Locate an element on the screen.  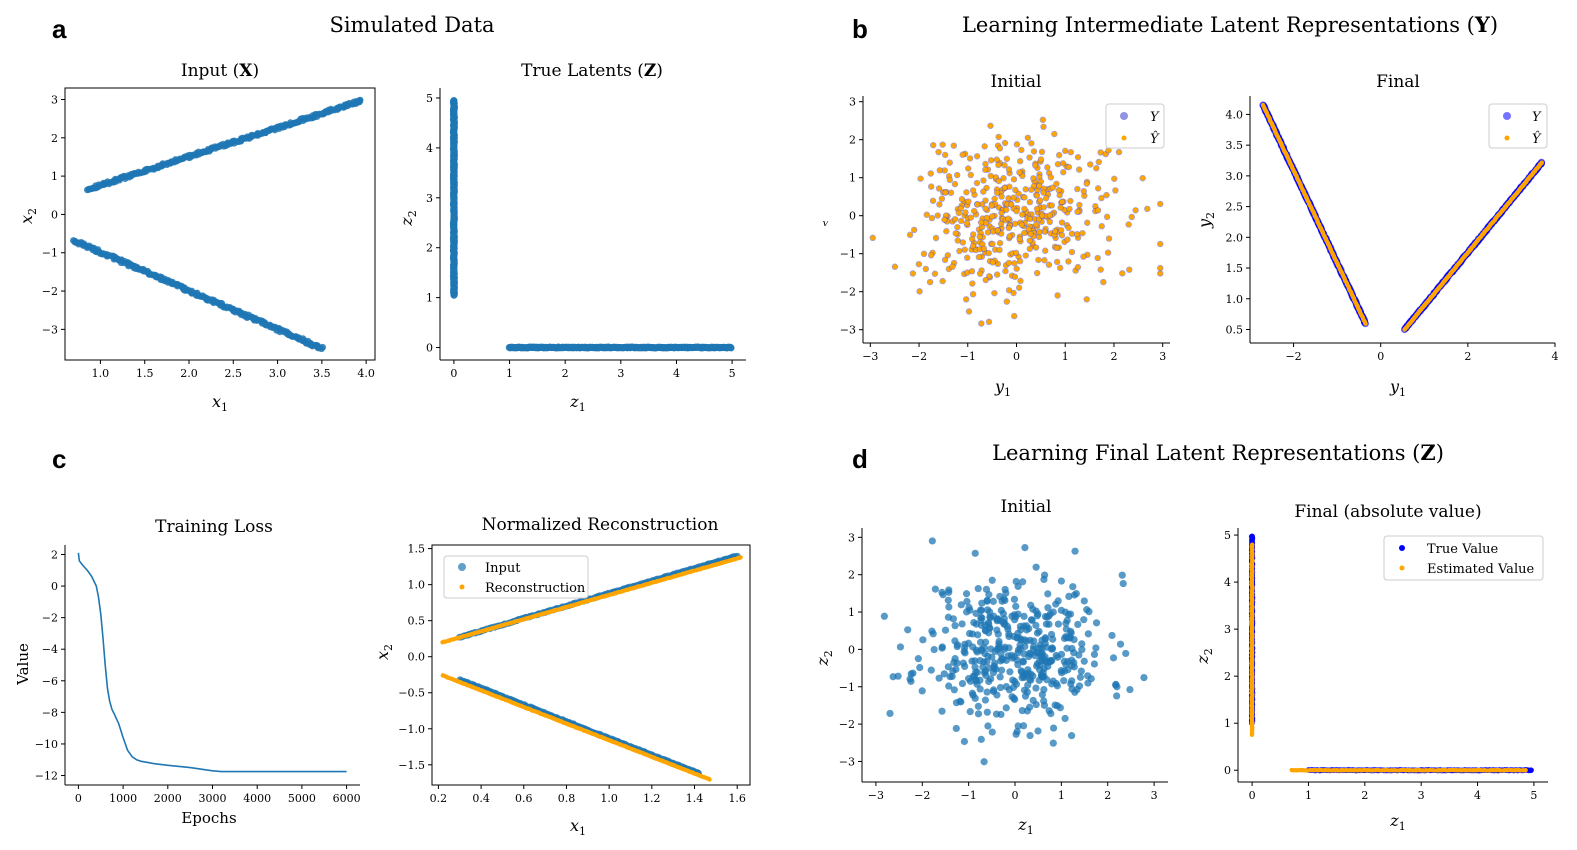
y-initial-ylabel: ᵥ is located at coordinates (825, 220).